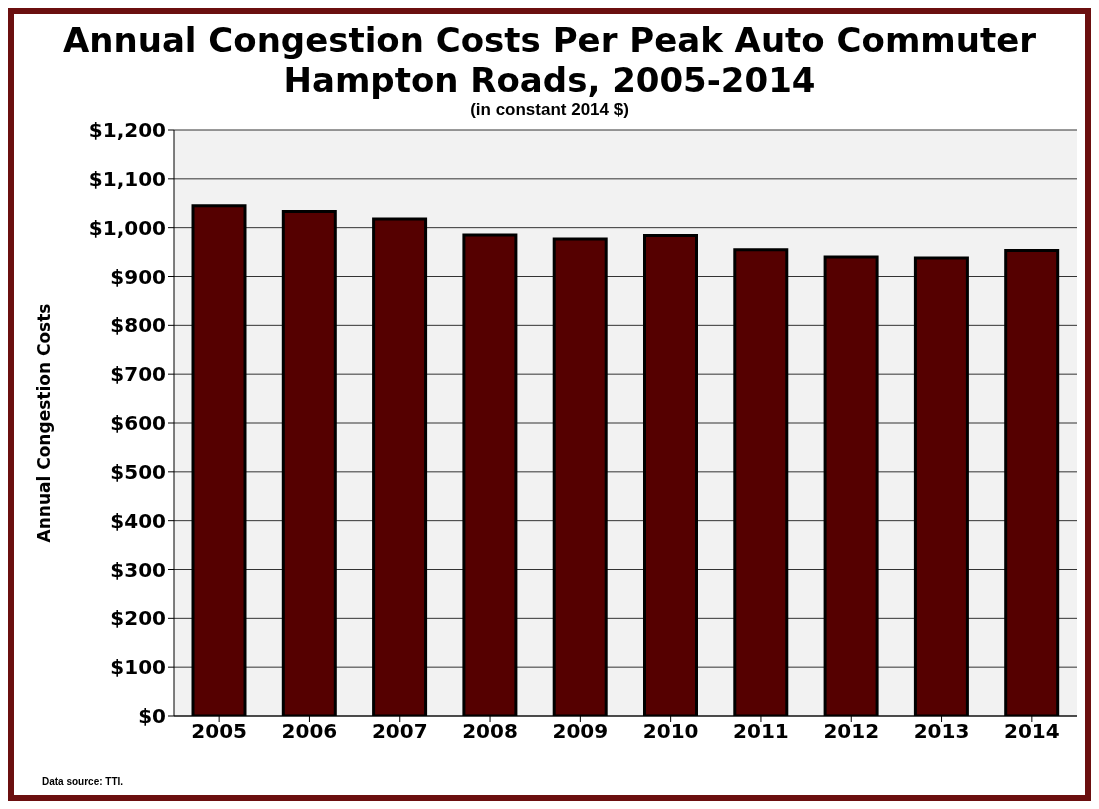  Describe the element at coordinates (941, 731) in the screenshot. I see `x-tick-label: 2013` at that location.